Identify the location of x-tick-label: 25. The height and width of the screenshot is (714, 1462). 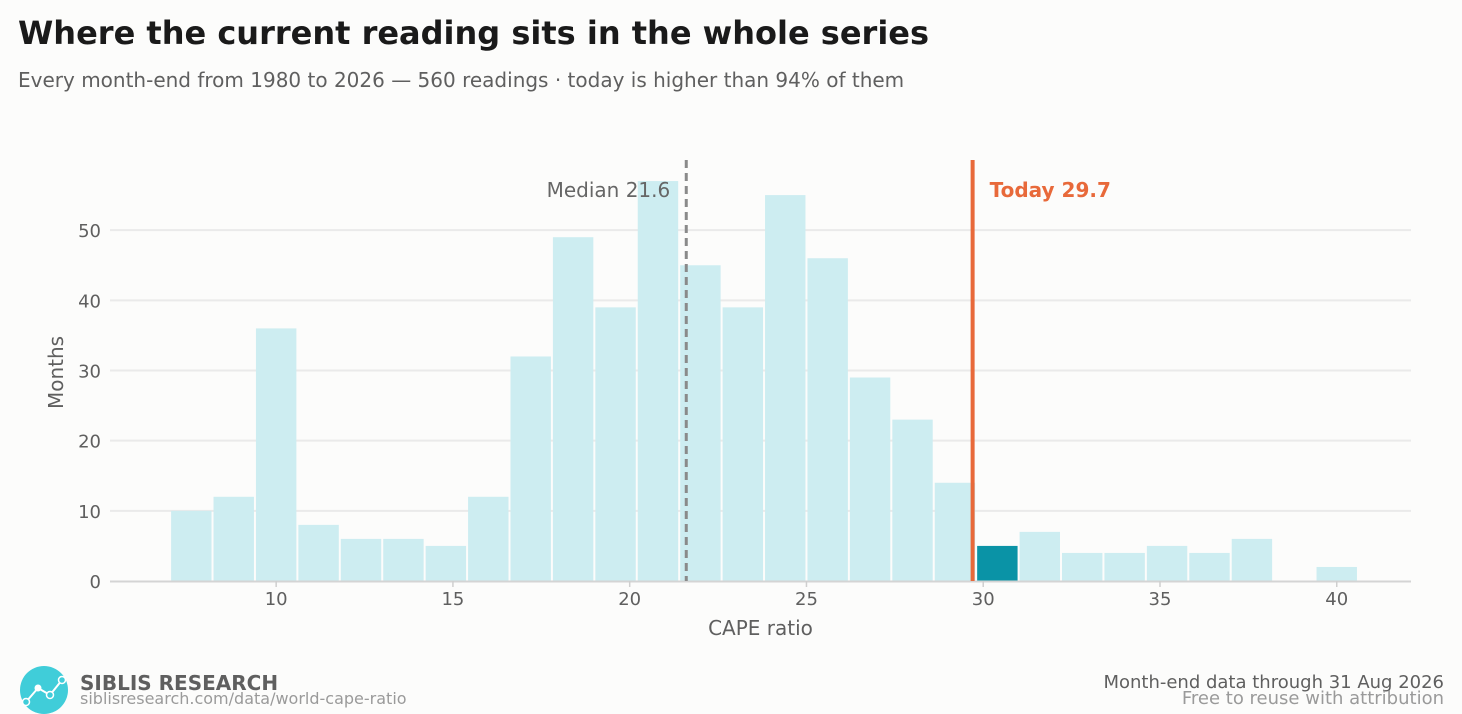
(806, 599).